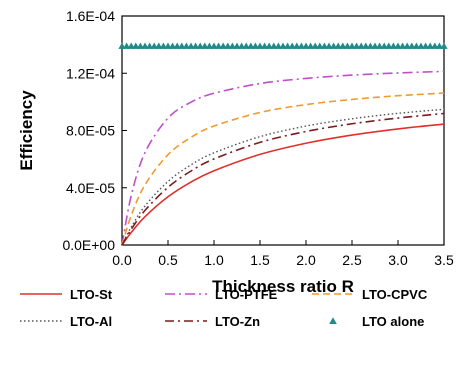 Image resolution: width=459 pixels, height=365 pixels. Describe the element at coordinates (90, 188) in the screenshot. I see `y-tick-label: 4.0E-05` at that location.